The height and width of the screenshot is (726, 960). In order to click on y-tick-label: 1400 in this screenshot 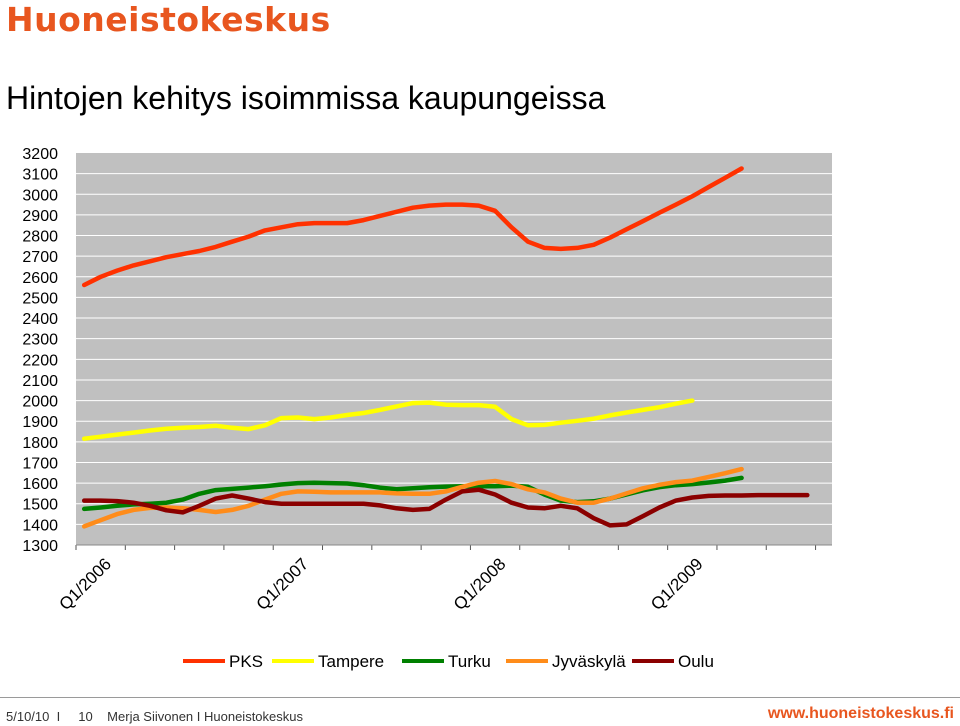, I will do `click(40, 525)`.